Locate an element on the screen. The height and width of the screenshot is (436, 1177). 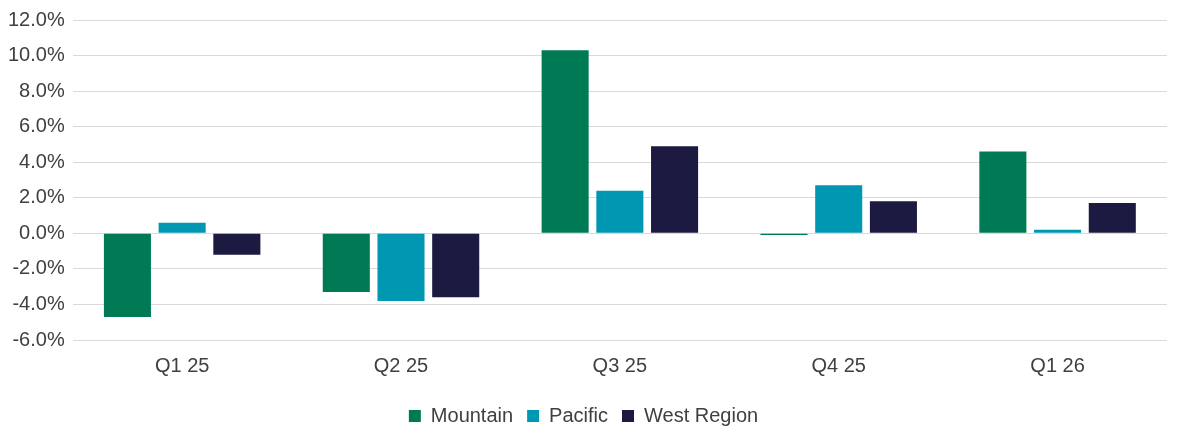
y-tick-label: -4.0% is located at coordinates (38, 302).